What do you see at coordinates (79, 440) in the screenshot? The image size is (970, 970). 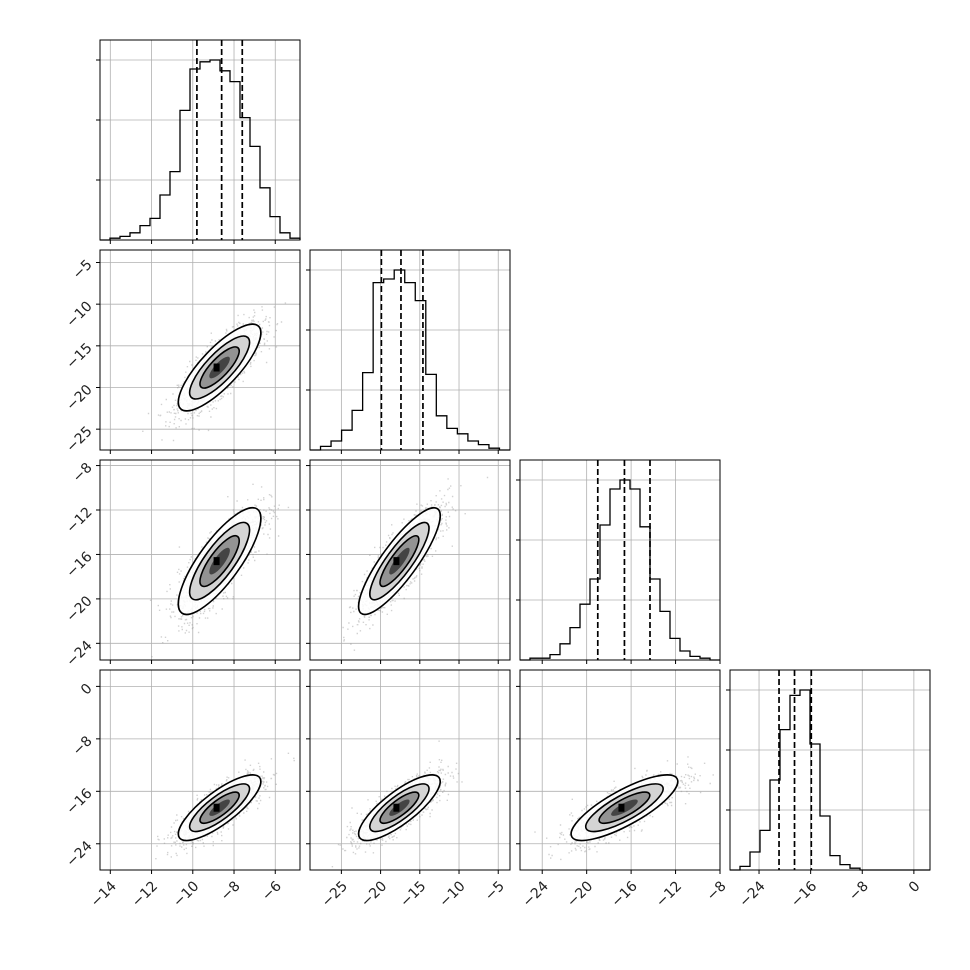 I see `y-tick-label: −25` at bounding box center [79, 440].